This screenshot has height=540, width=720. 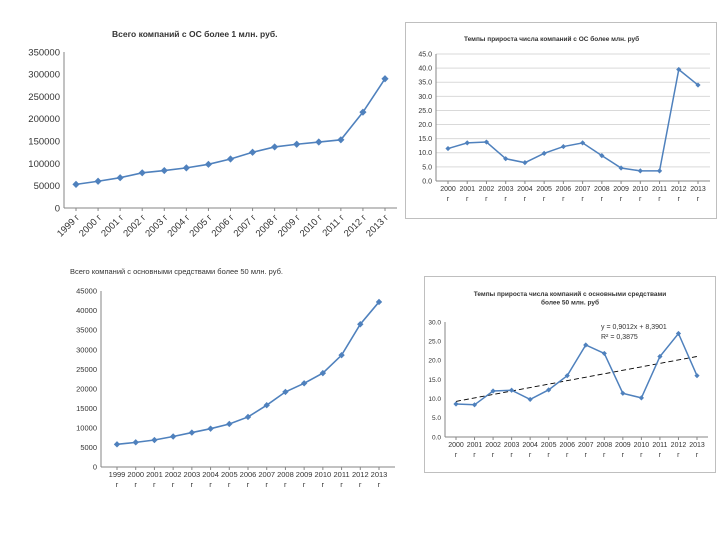 What do you see at coordinates (425, 111) in the screenshot?
I see `y-tick-label: 25.0` at bounding box center [425, 111].